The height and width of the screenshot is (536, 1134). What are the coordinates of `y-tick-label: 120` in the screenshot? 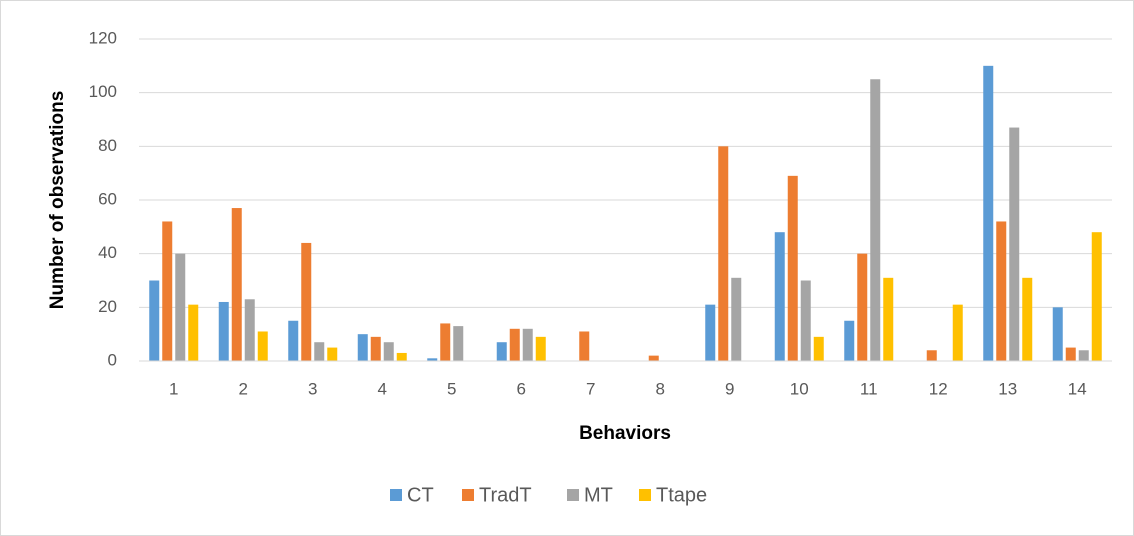 It's located at (103, 37).